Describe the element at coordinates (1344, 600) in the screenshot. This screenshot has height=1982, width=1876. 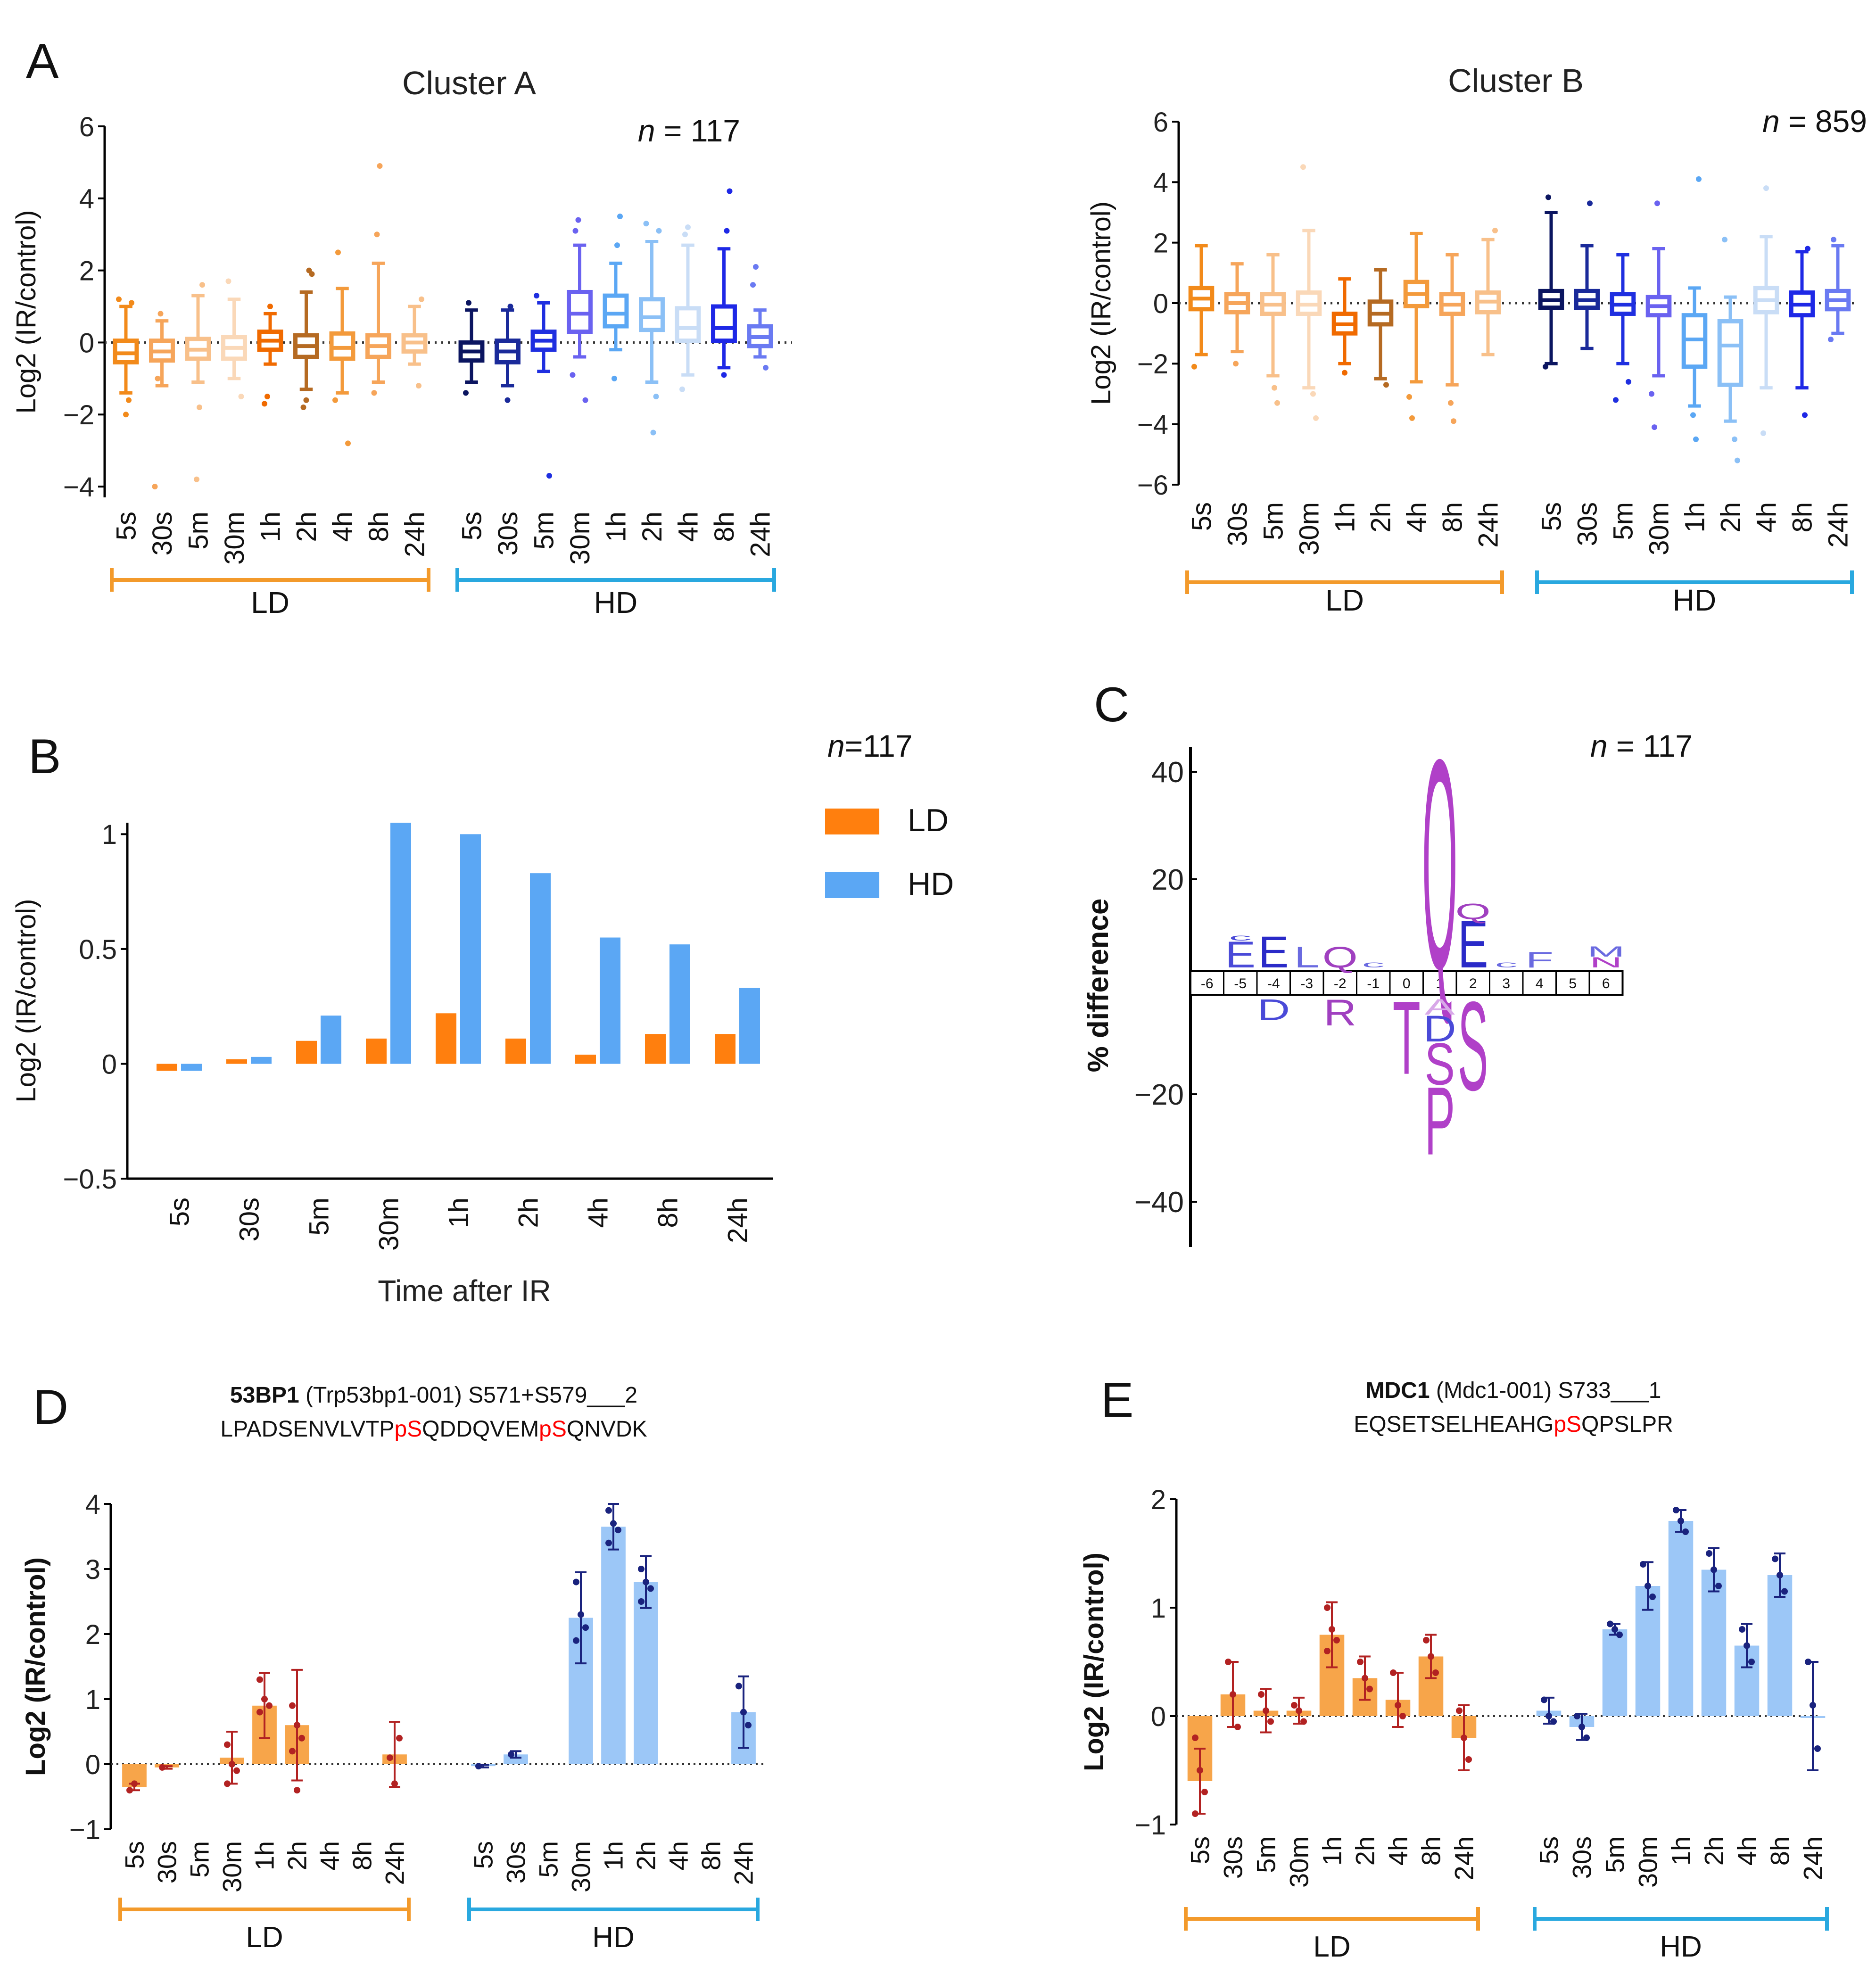
I see `group-label: LD` at that location.